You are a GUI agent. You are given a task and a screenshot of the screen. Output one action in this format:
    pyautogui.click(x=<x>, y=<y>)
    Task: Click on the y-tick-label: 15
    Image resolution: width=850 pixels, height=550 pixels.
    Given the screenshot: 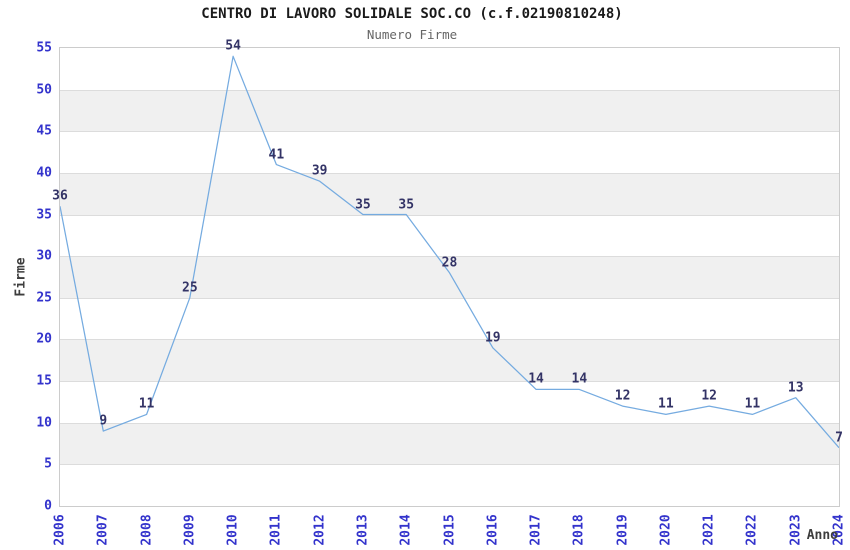 What is the action you would take?
    pyautogui.click(x=44, y=381)
    